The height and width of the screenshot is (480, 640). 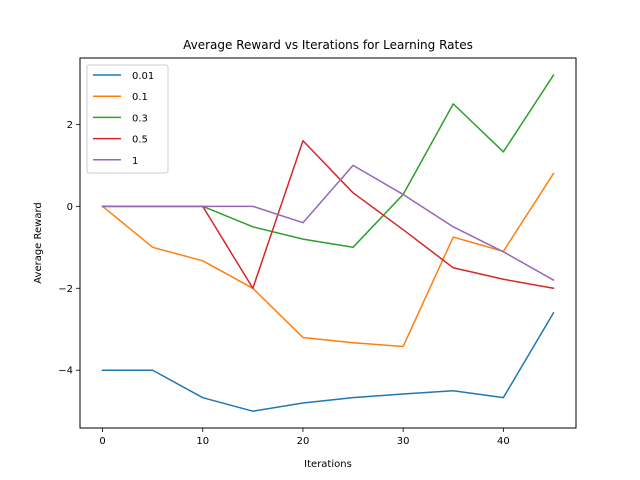 I want to click on legend: 0.01 0.1 0.3 0.5 1, so click(x=127, y=119).